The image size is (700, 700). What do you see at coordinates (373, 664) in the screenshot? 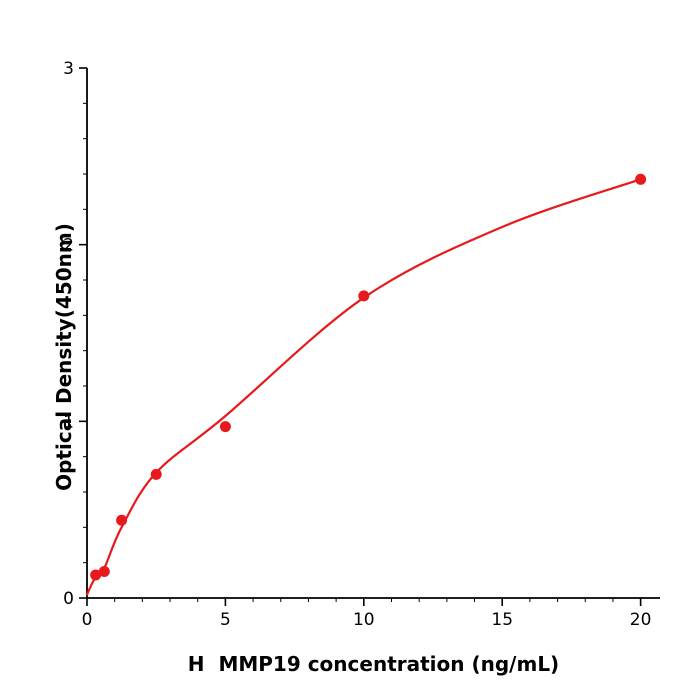
I see `x-axis-title: H MMP19 concentration (ng/mL)` at bounding box center [373, 664].